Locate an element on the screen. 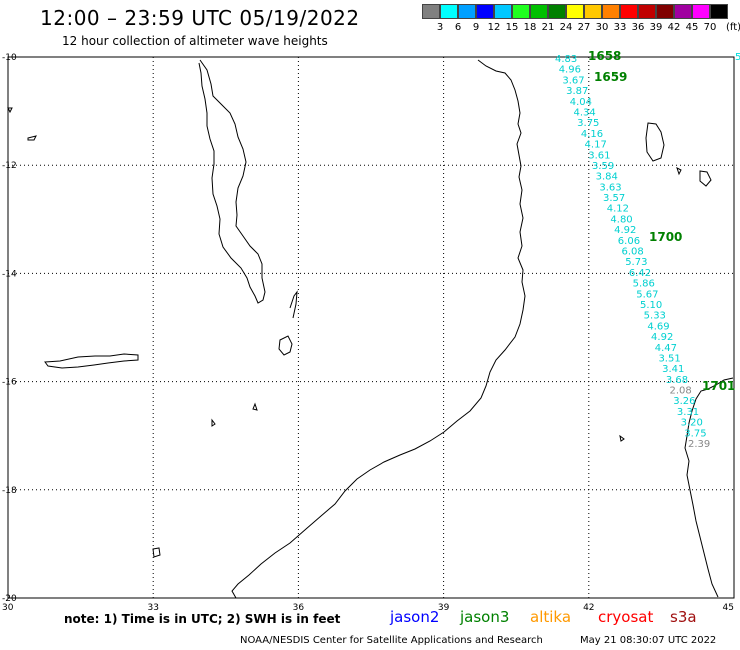 The width and height of the screenshot is (740, 650). time-label: 1701 is located at coordinates (718, 386).